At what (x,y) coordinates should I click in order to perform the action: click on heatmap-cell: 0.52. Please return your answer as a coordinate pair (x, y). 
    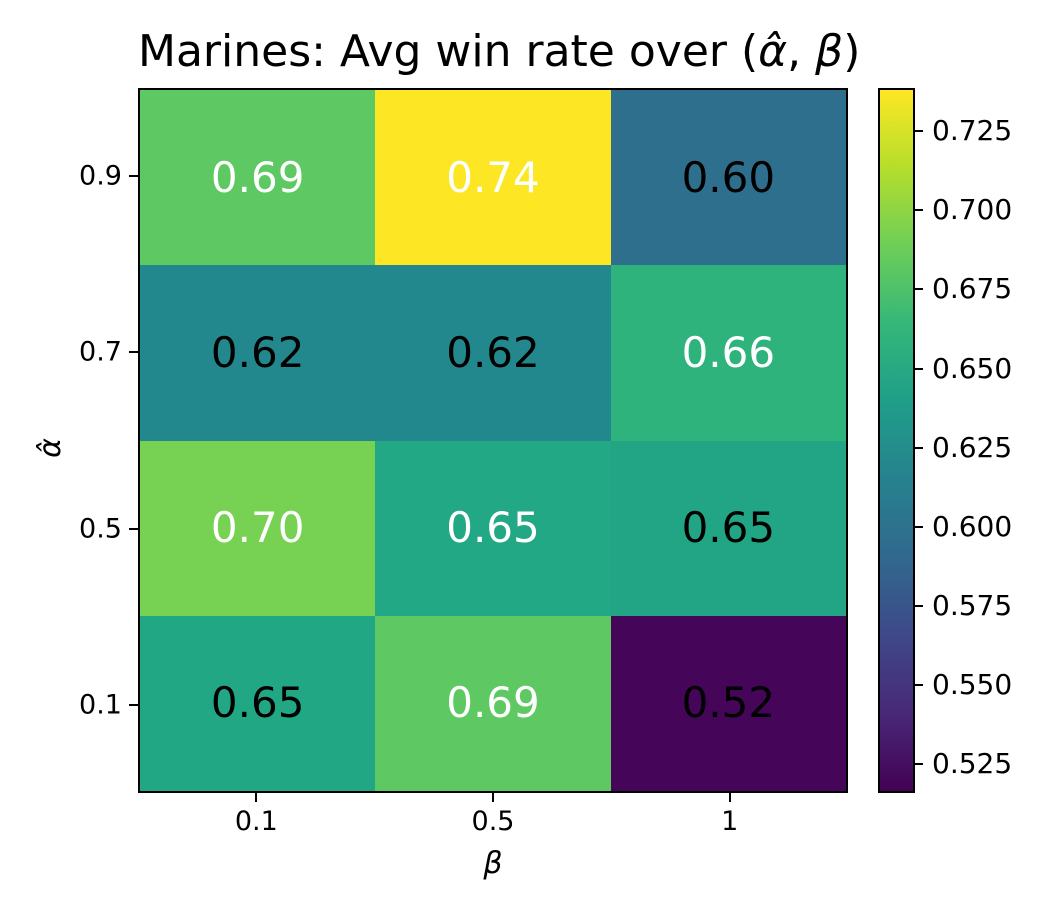
    Looking at the image, I should click on (728, 703).